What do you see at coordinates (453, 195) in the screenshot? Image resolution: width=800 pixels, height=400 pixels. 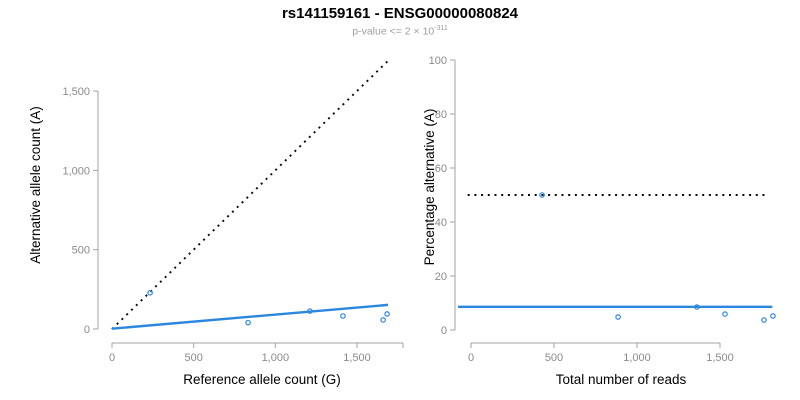 I see `right-y-axis` at bounding box center [453, 195].